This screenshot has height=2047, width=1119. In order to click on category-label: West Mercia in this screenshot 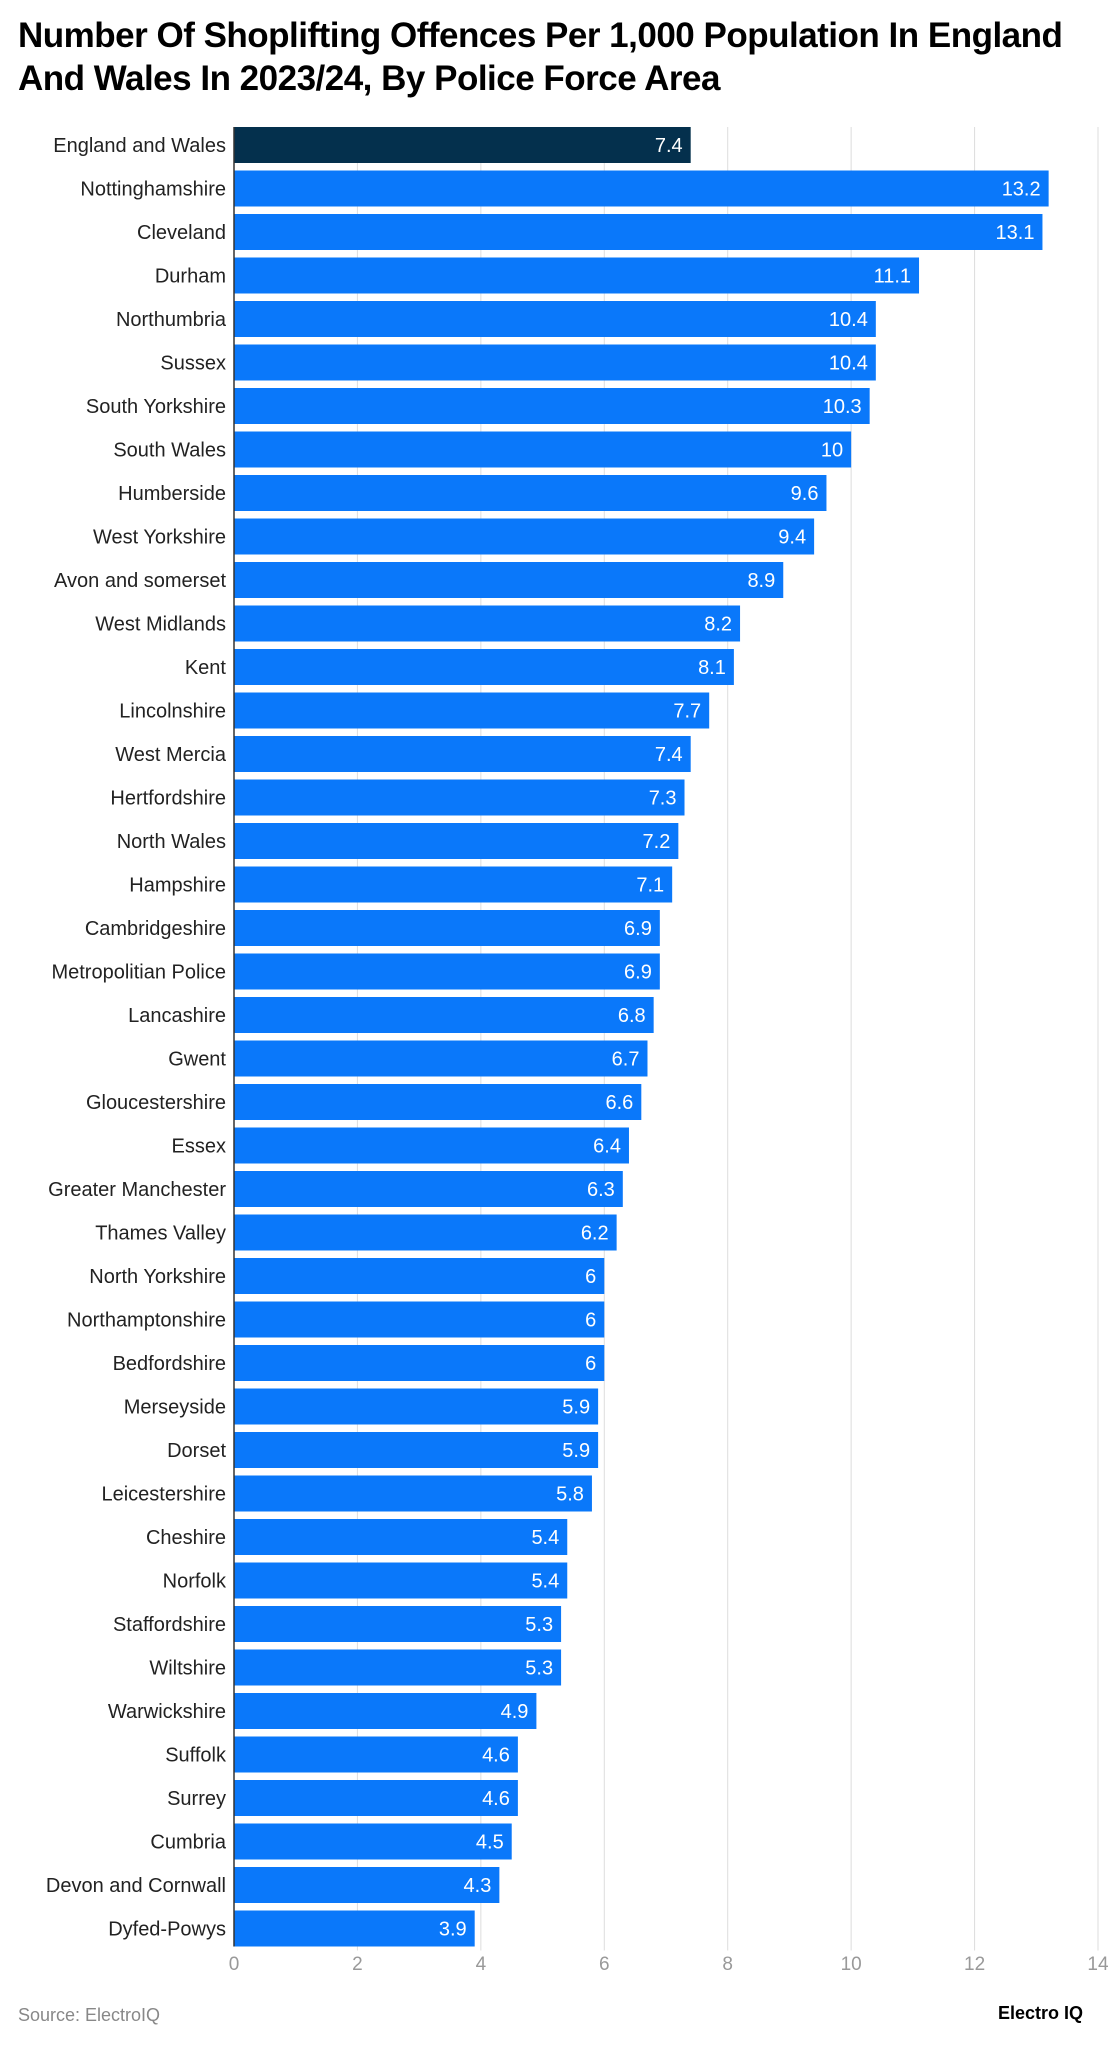, I will do `click(171, 755)`.